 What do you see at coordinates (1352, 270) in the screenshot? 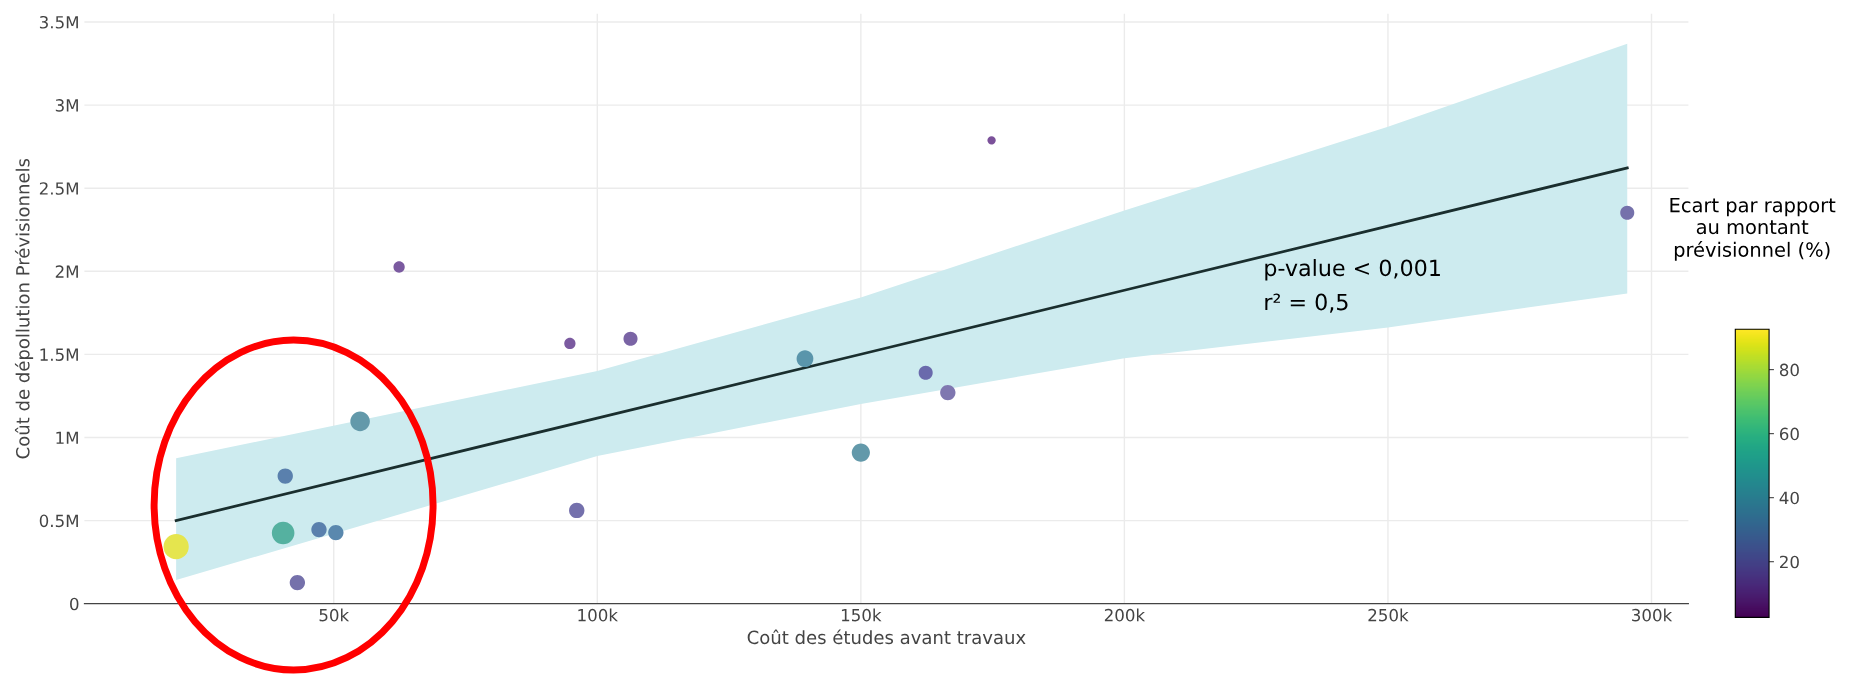
I see `annotation: p-value < 0,001` at bounding box center [1352, 270].